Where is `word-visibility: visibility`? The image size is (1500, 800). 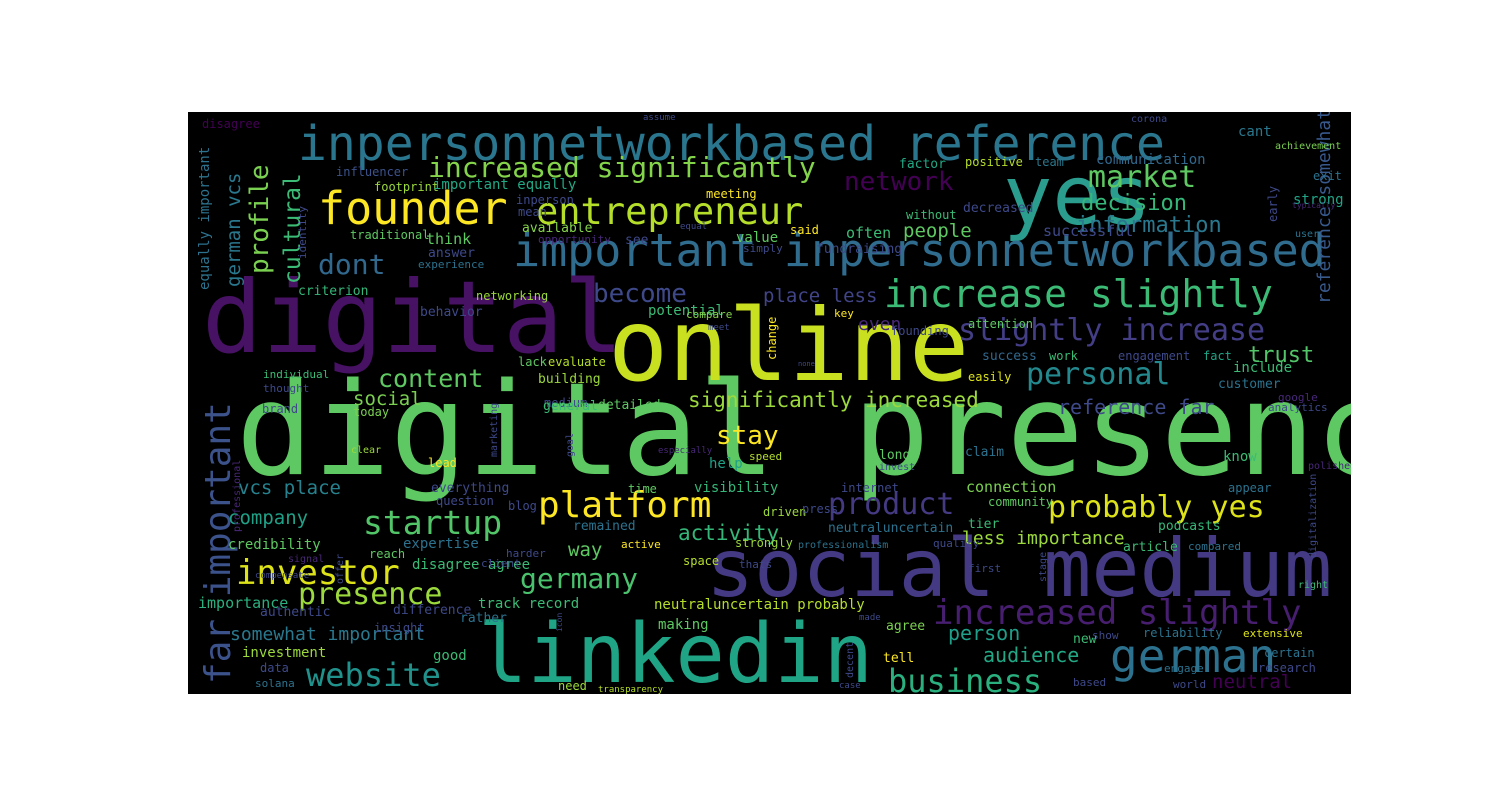 word-visibility: visibility is located at coordinates (736, 488).